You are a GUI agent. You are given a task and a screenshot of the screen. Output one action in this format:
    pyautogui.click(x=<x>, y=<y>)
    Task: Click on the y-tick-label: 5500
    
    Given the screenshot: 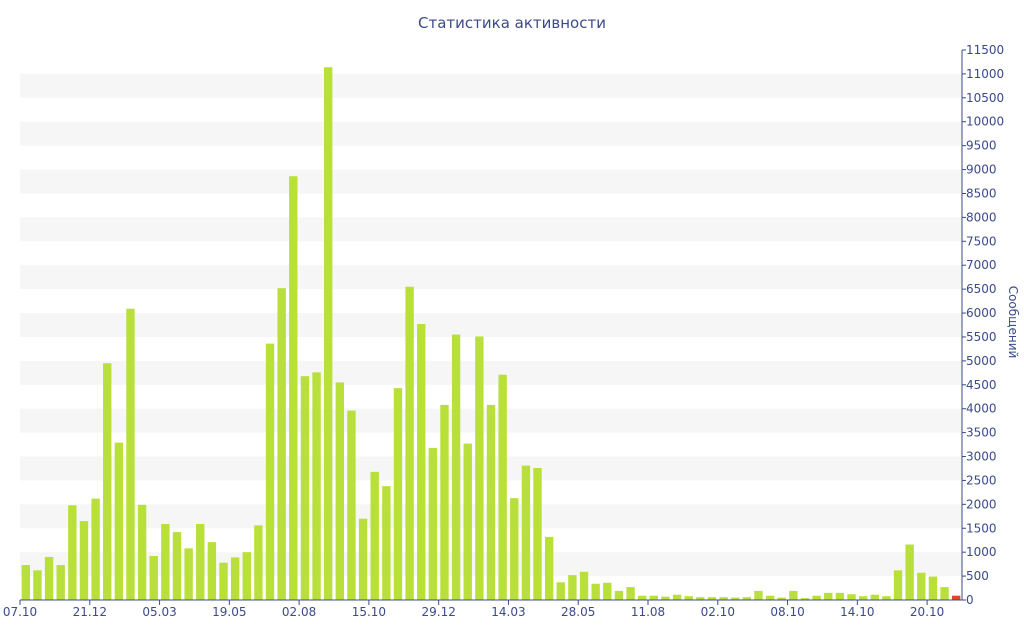 What is the action you would take?
    pyautogui.click(x=981, y=337)
    